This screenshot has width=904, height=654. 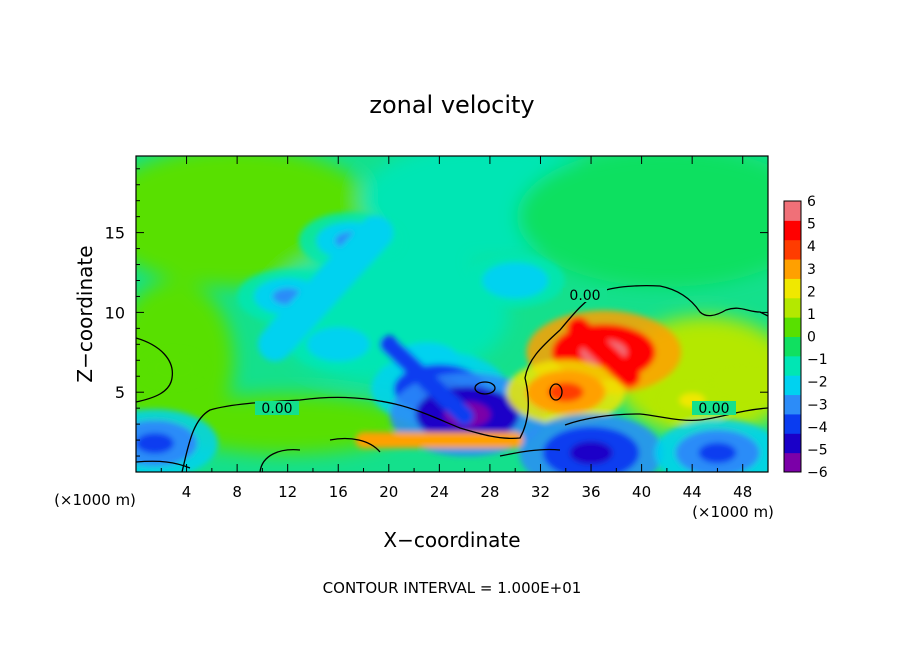 What do you see at coordinates (326, 288) in the screenshot?
I see `field-band-blue-ridge` at bounding box center [326, 288].